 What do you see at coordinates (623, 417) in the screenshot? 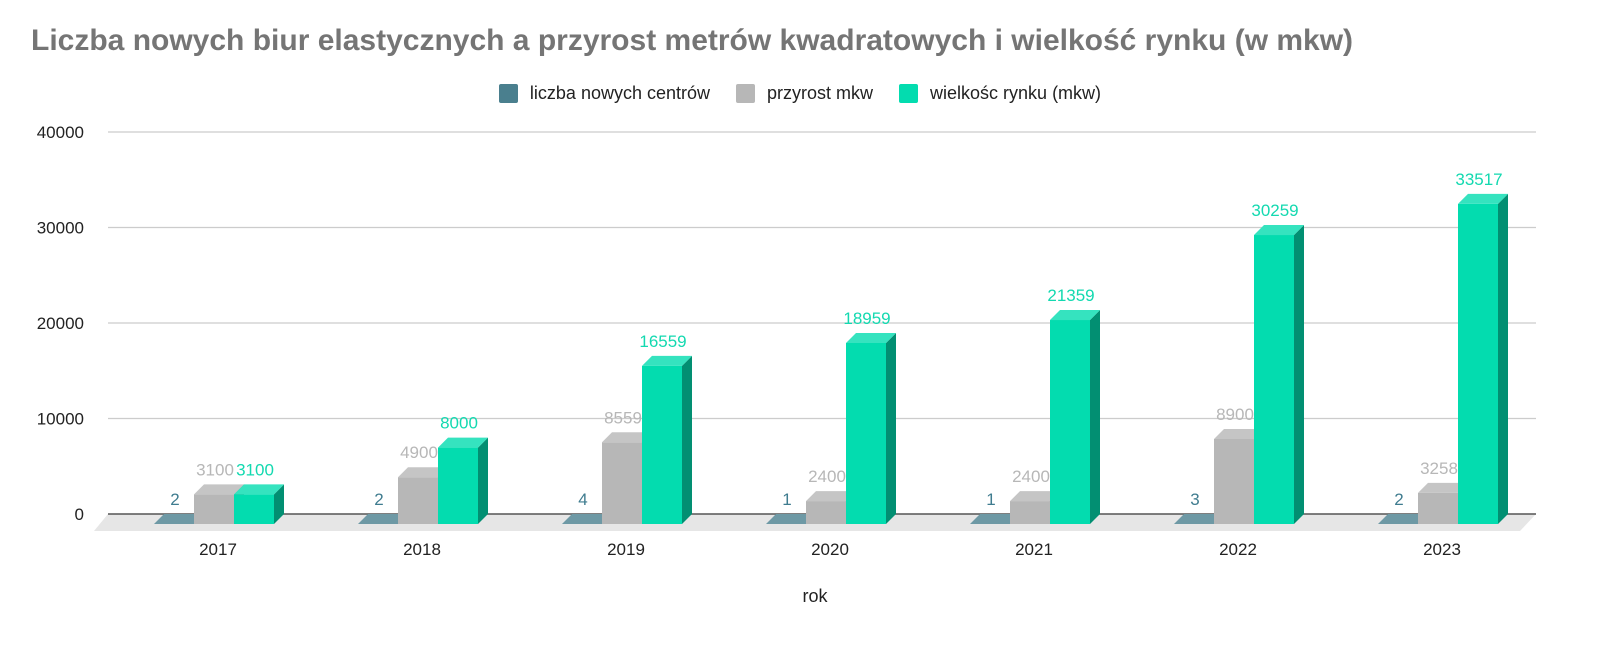
I see `data-label: 8559` at bounding box center [623, 417].